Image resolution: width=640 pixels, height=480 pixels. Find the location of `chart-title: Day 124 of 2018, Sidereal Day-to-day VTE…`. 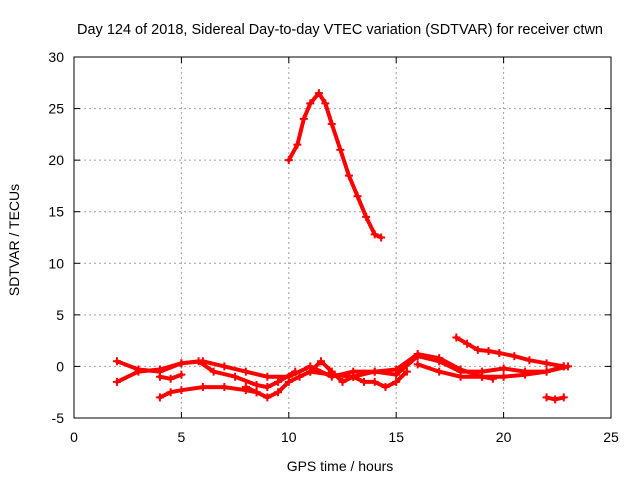

chart-title: Day 124 of 2018, Sidereal Day-to-day VTE… is located at coordinates (340, 30).